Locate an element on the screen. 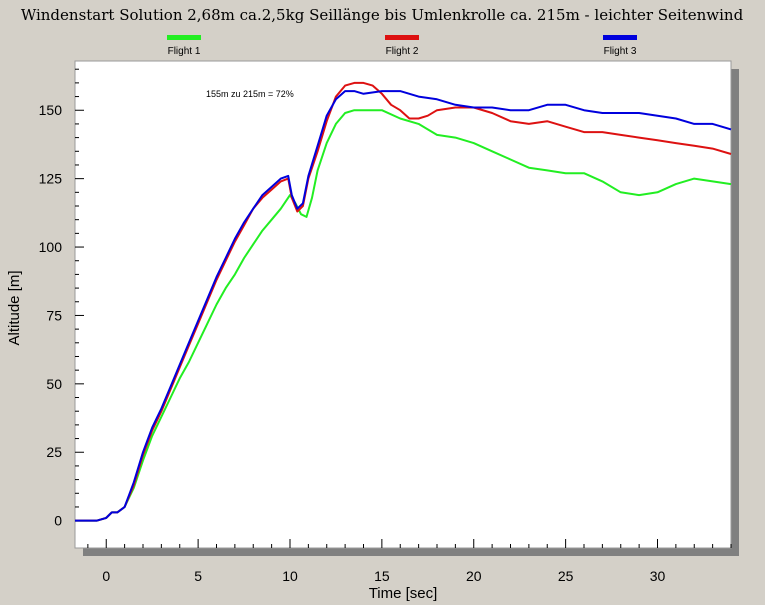 The height and width of the screenshot is (605, 765). y-tick-label: 50 is located at coordinates (54, 384).